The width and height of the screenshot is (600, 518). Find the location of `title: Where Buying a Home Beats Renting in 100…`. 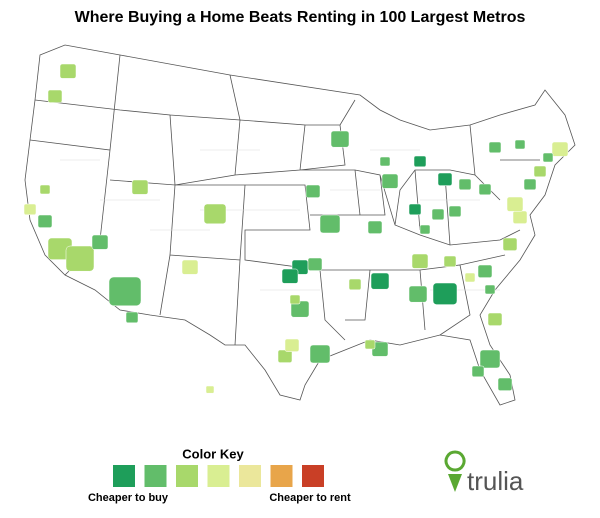

title: Where Buying a Home Beats Renting in 100… is located at coordinates (300, 17).